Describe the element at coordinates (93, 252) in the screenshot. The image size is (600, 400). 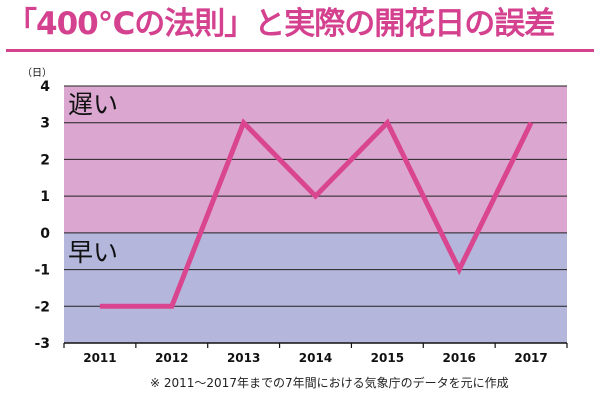
I see `early-region-label: 早い` at that location.